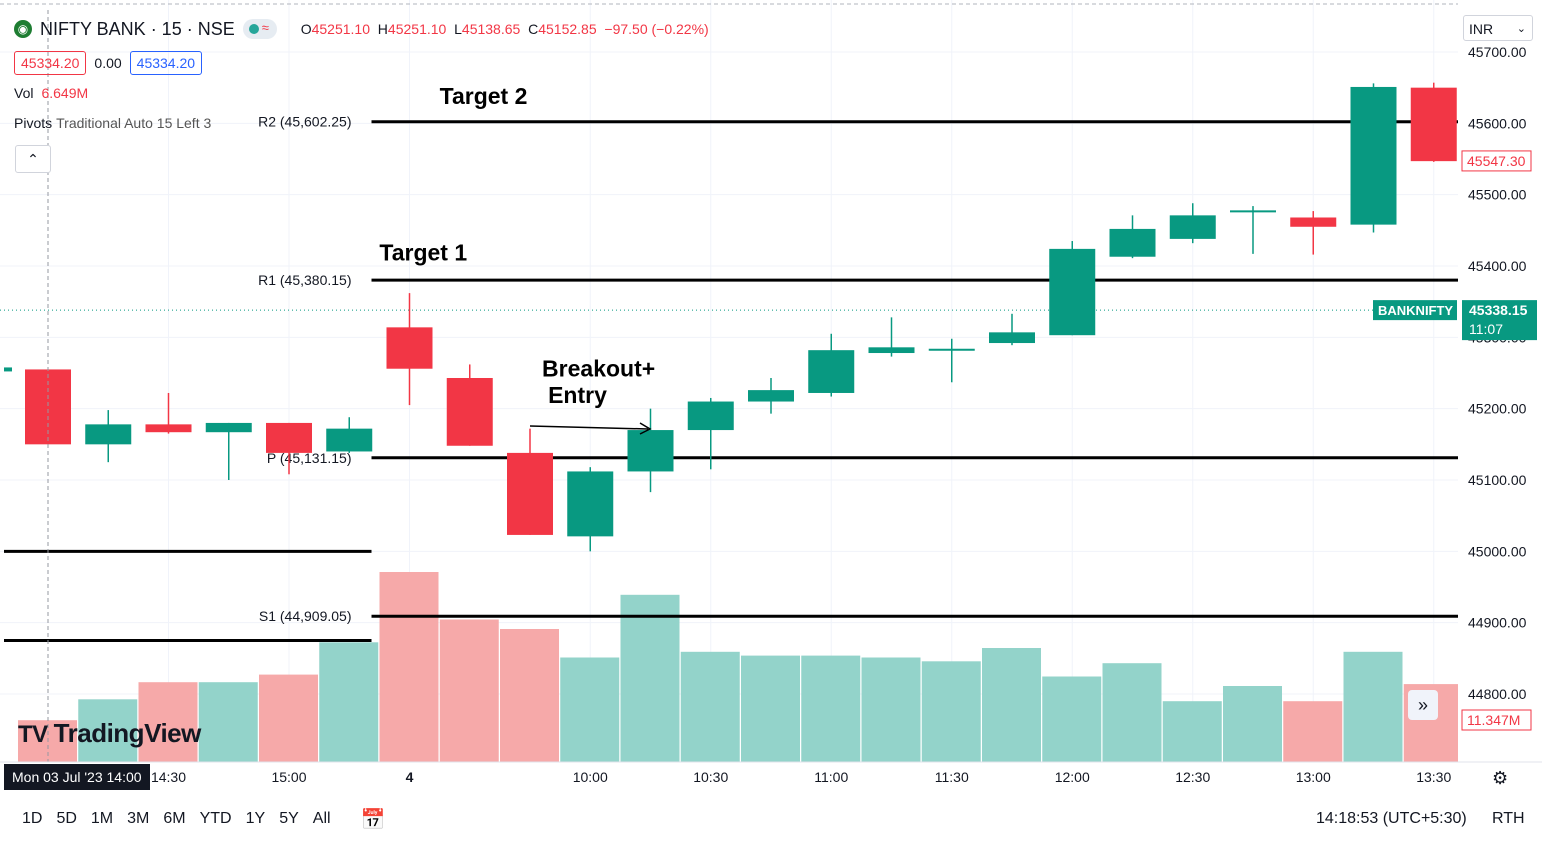  I want to click on symbol-title: NIFTY BANK · 15 · NSE, so click(137, 28).